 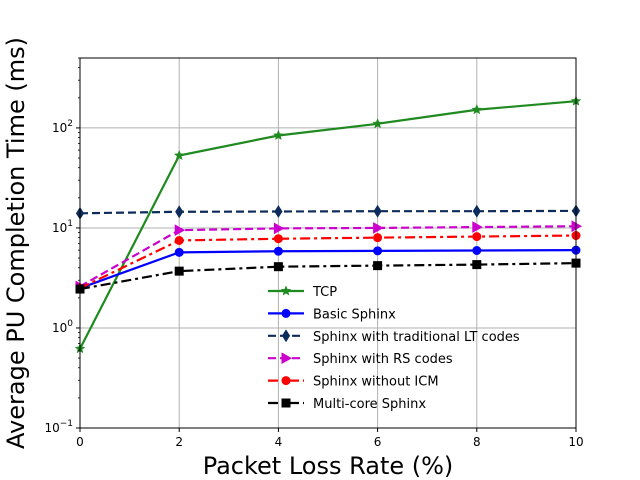 I want to click on legend-label: Basic Sphinx, so click(x=354, y=314).